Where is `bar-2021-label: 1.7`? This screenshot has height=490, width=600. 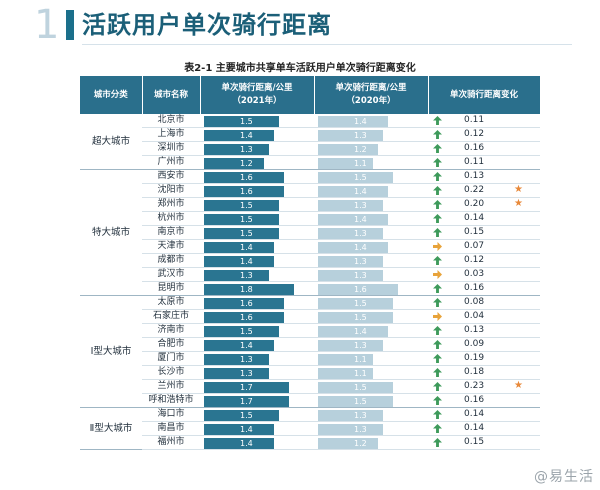
bar-2021-label: 1.7 is located at coordinates (246, 401).